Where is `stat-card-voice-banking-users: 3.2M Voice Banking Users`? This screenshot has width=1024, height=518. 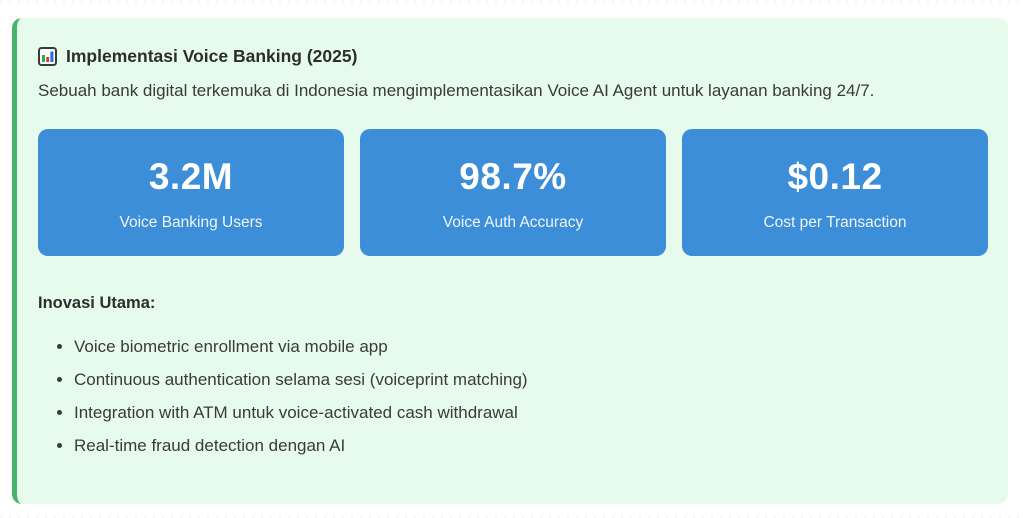 stat-card-voice-banking-users: 3.2M Voice Banking Users is located at coordinates (191, 192).